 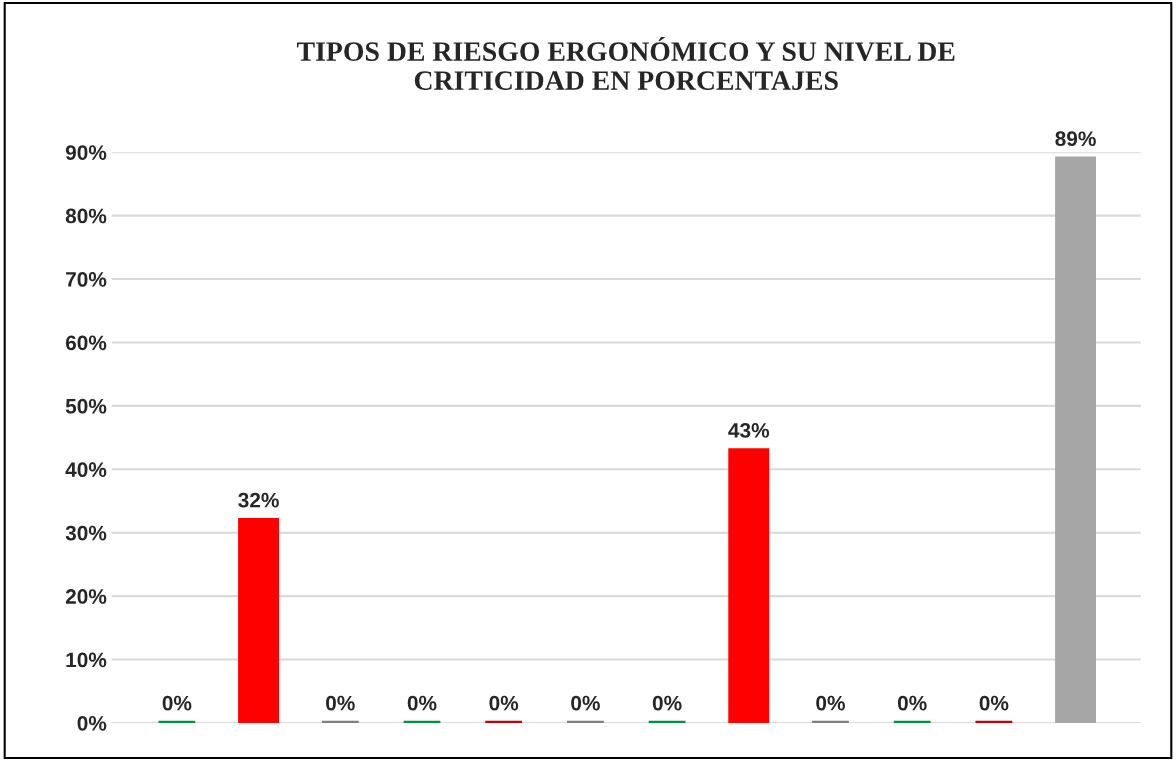 What do you see at coordinates (86, 596) in the screenshot?
I see `y-tick-label: 20%` at bounding box center [86, 596].